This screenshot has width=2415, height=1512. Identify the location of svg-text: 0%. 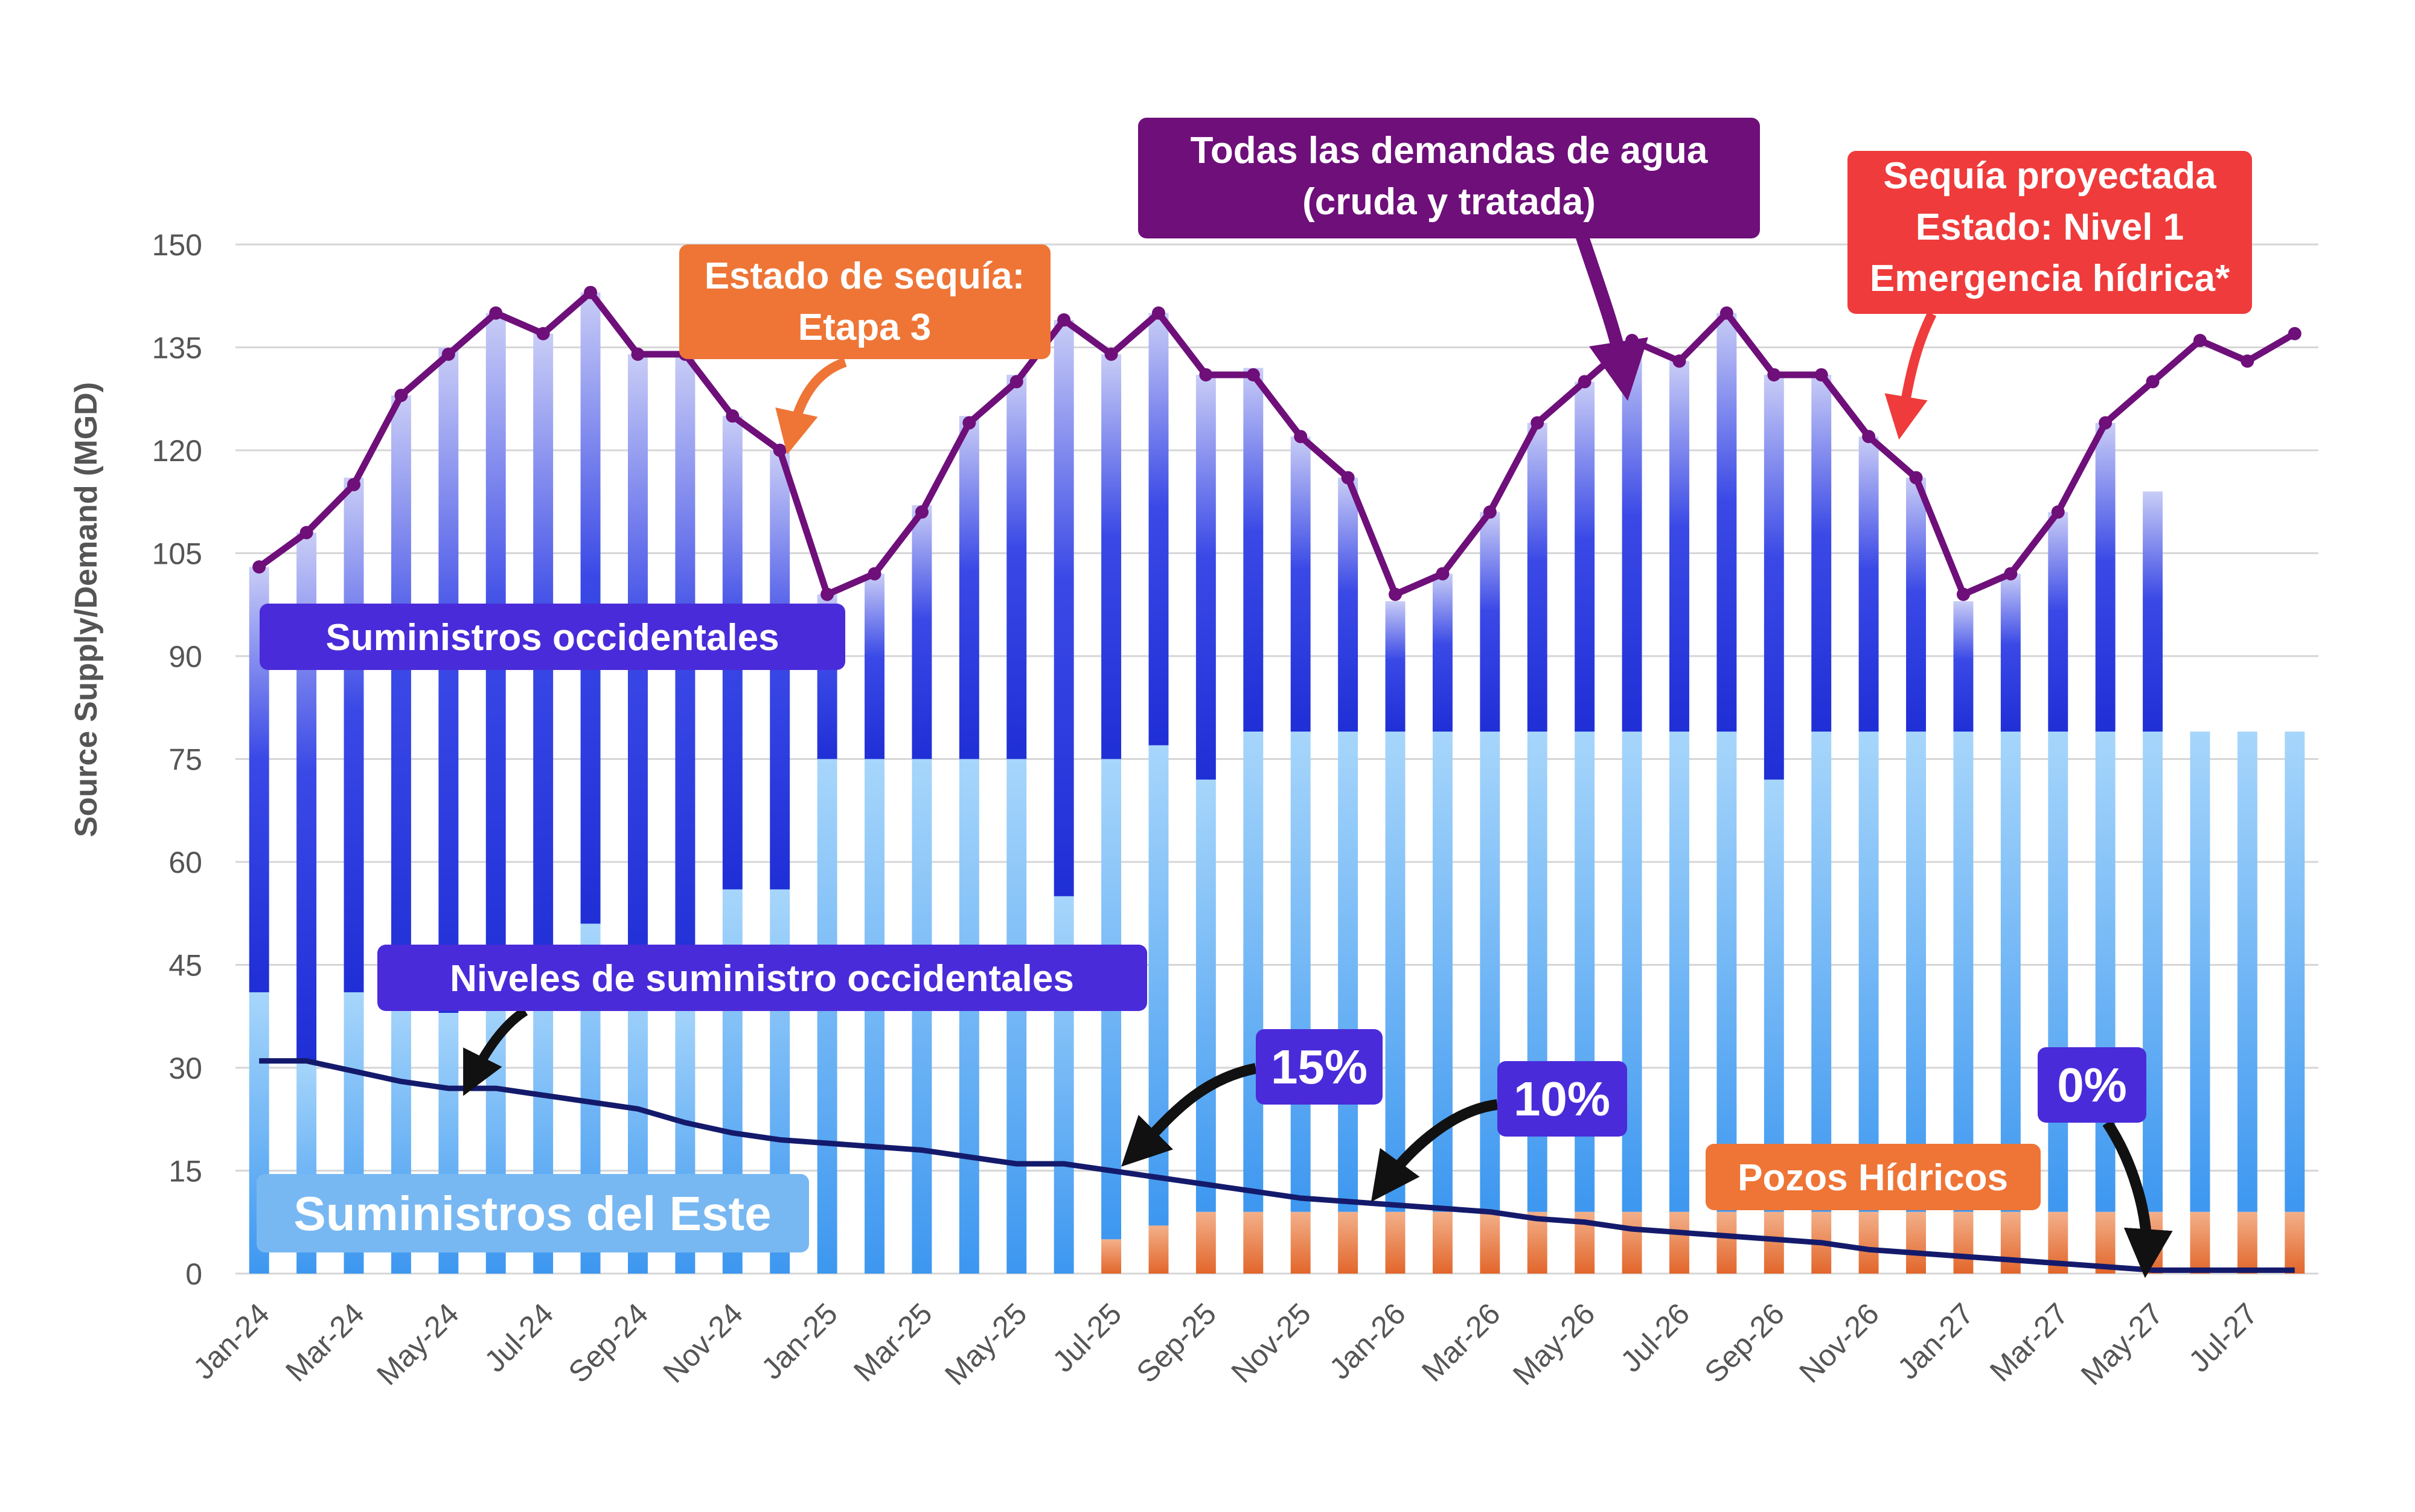
(2092, 1085).